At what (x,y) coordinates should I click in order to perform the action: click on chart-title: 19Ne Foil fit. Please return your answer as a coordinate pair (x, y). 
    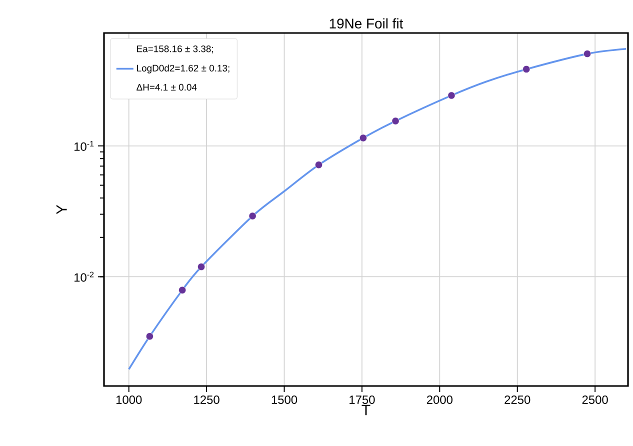
    Looking at the image, I should click on (367, 23).